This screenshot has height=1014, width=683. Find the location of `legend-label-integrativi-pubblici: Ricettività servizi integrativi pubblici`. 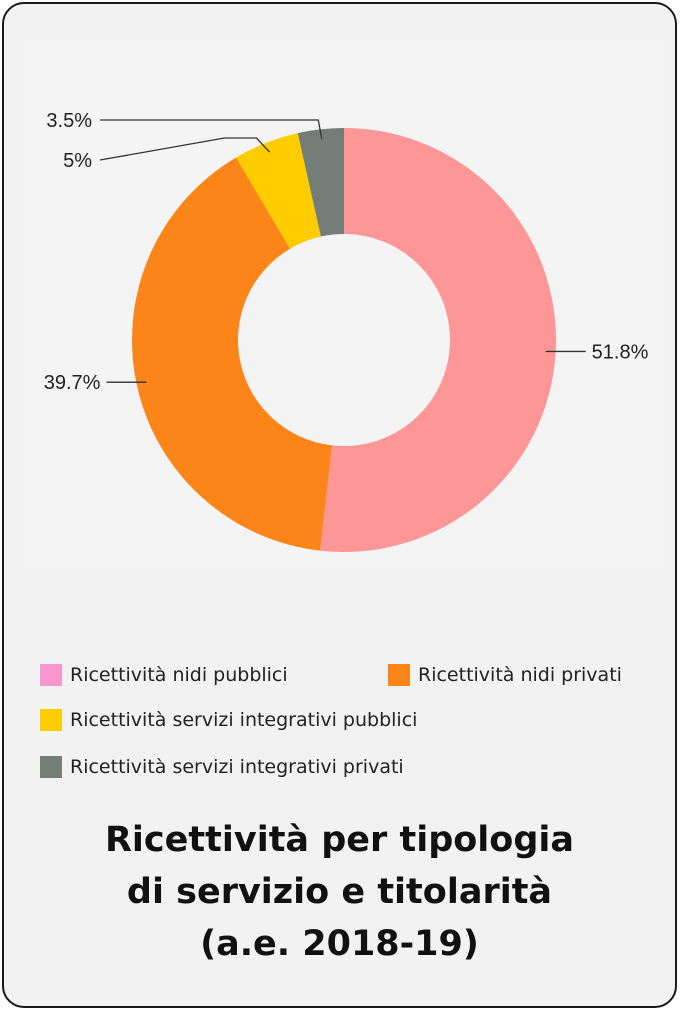

legend-label-integrativi-pubblici: Ricettività servizi integrativi pubblici is located at coordinates (244, 720).